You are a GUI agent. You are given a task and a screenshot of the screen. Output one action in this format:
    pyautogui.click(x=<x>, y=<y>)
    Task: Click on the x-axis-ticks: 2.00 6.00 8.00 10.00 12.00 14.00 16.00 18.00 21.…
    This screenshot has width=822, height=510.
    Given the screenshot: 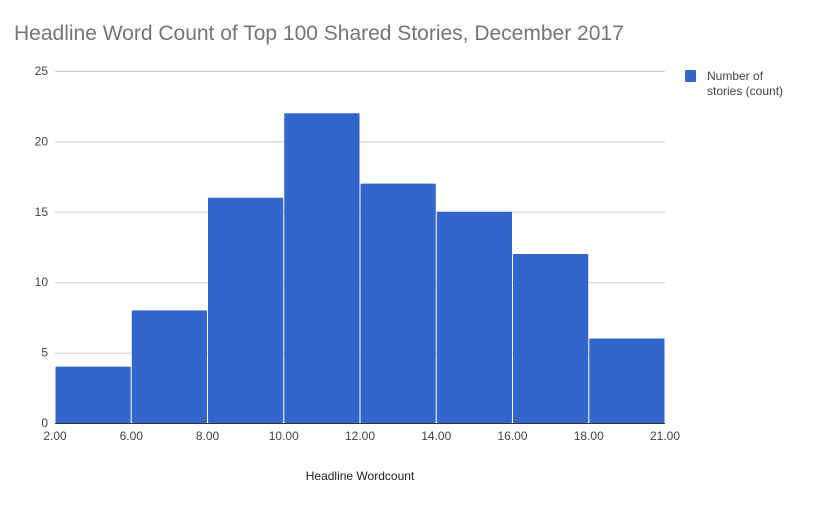 What is the action you would take?
    pyautogui.click(x=361, y=436)
    